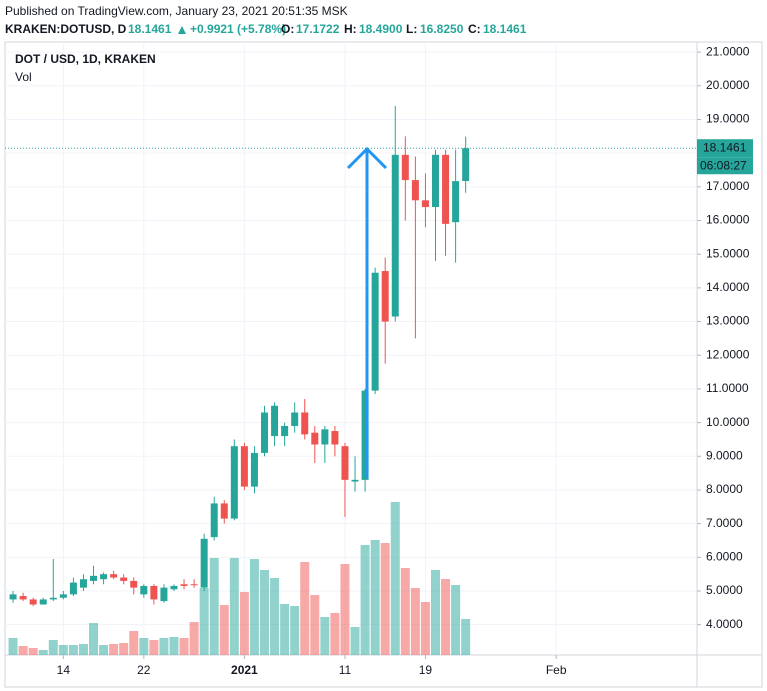 The height and width of the screenshot is (691, 767). What do you see at coordinates (728, 186) in the screenshot?
I see `y-tick-label: 17.0000` at bounding box center [728, 186].